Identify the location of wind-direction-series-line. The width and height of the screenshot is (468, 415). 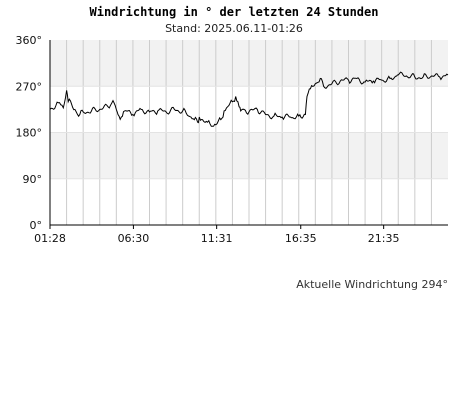
(249, 99).